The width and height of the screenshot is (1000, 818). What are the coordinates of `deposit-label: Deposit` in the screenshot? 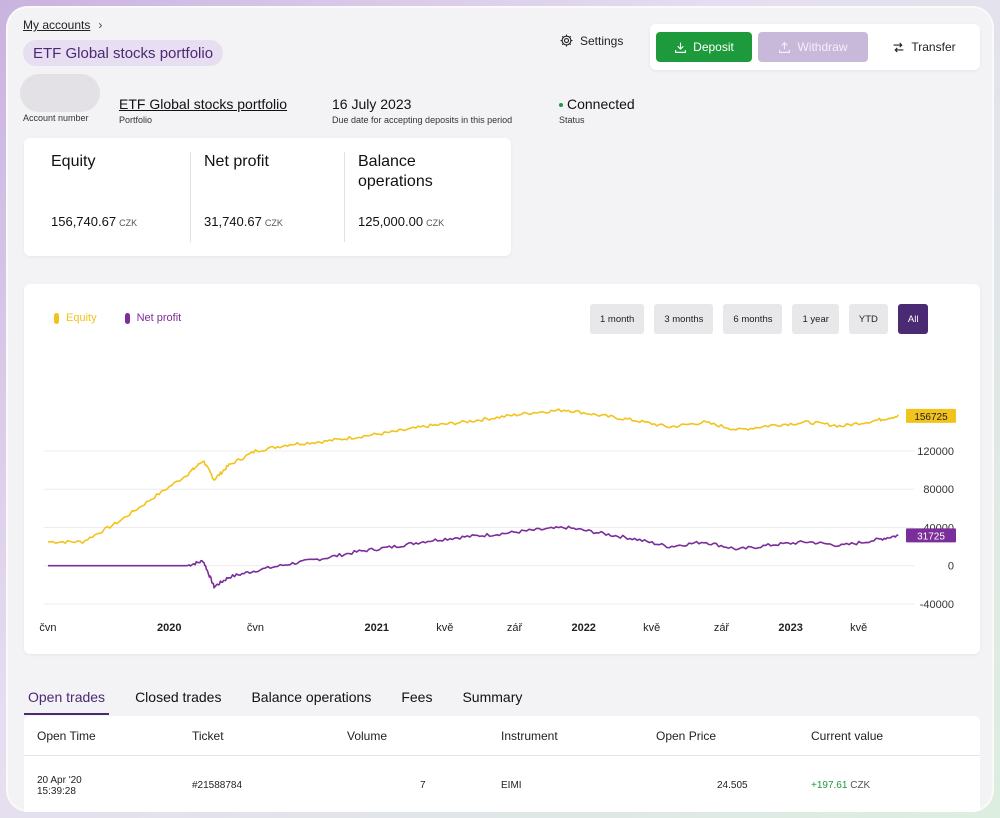 It's located at (713, 47).